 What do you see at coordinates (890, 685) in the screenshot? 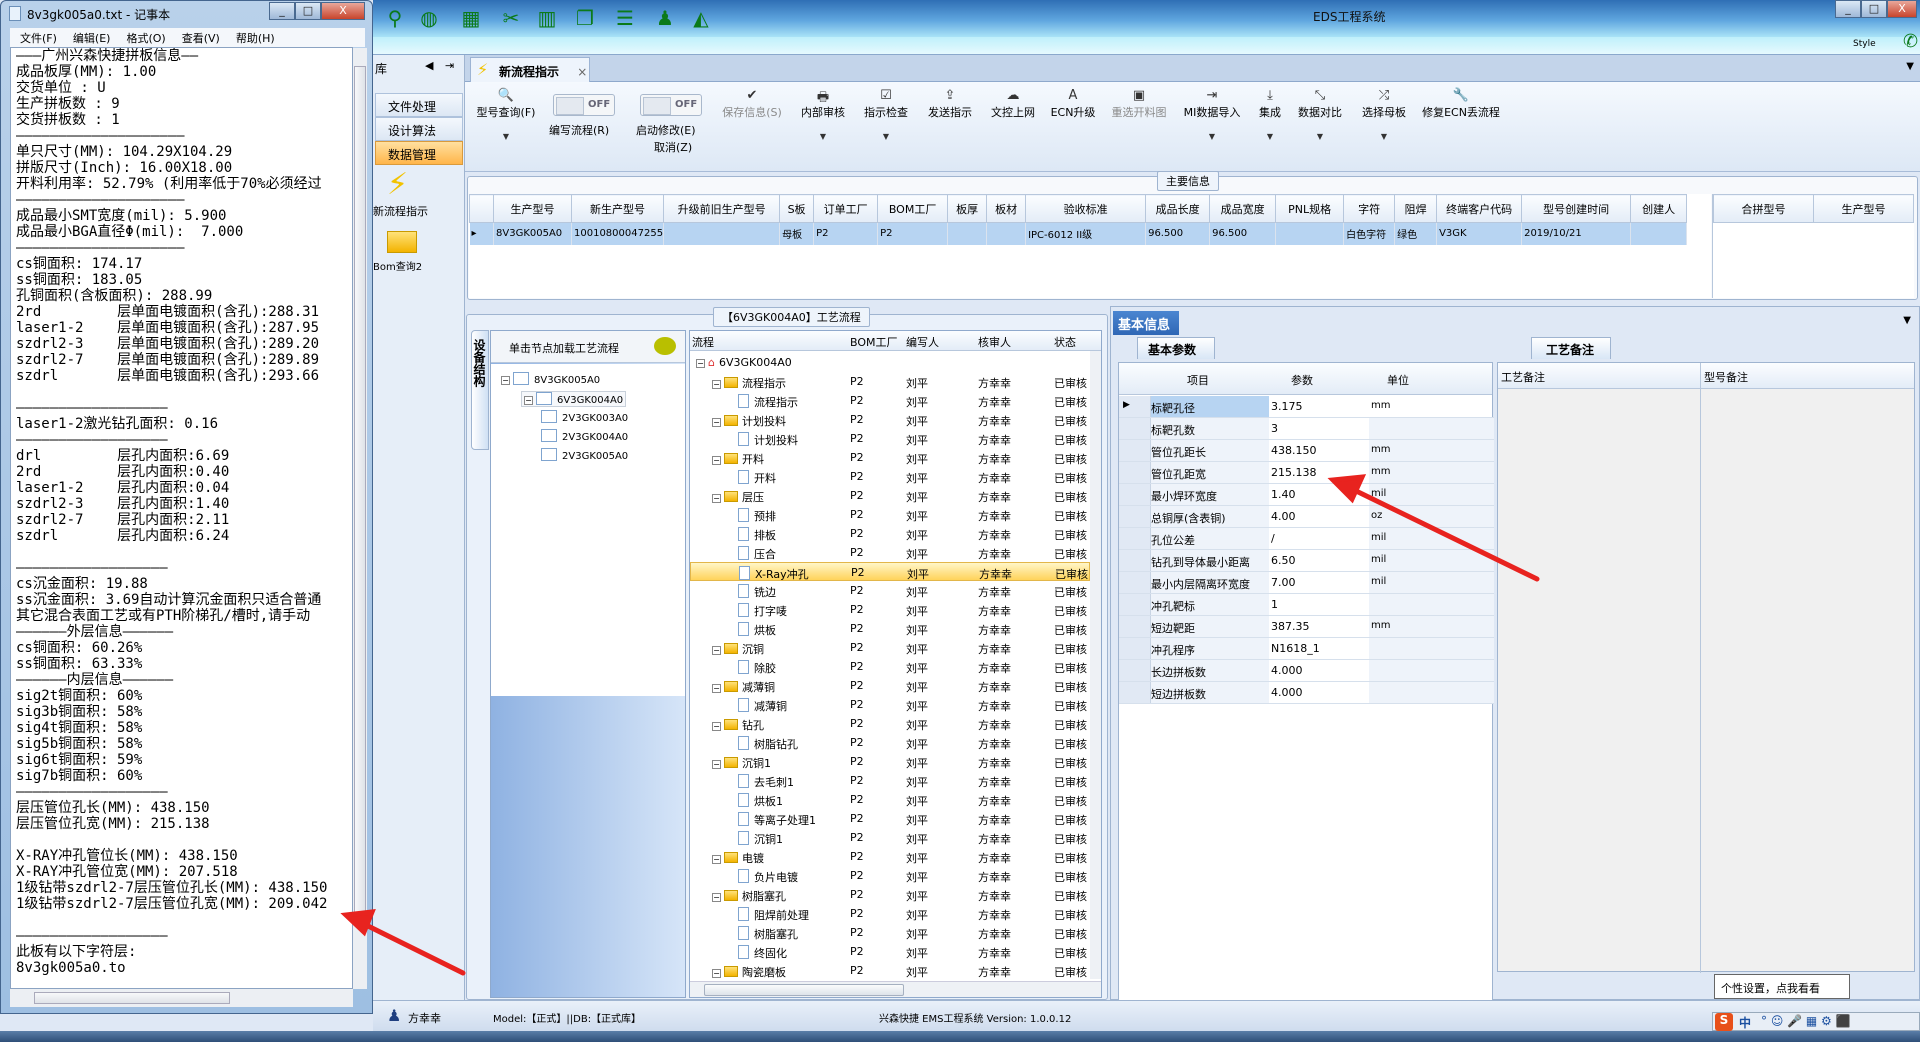
I see `flow-row: − 减薄铜 P2 刘平 方幸幸 已审核` at bounding box center [890, 685].